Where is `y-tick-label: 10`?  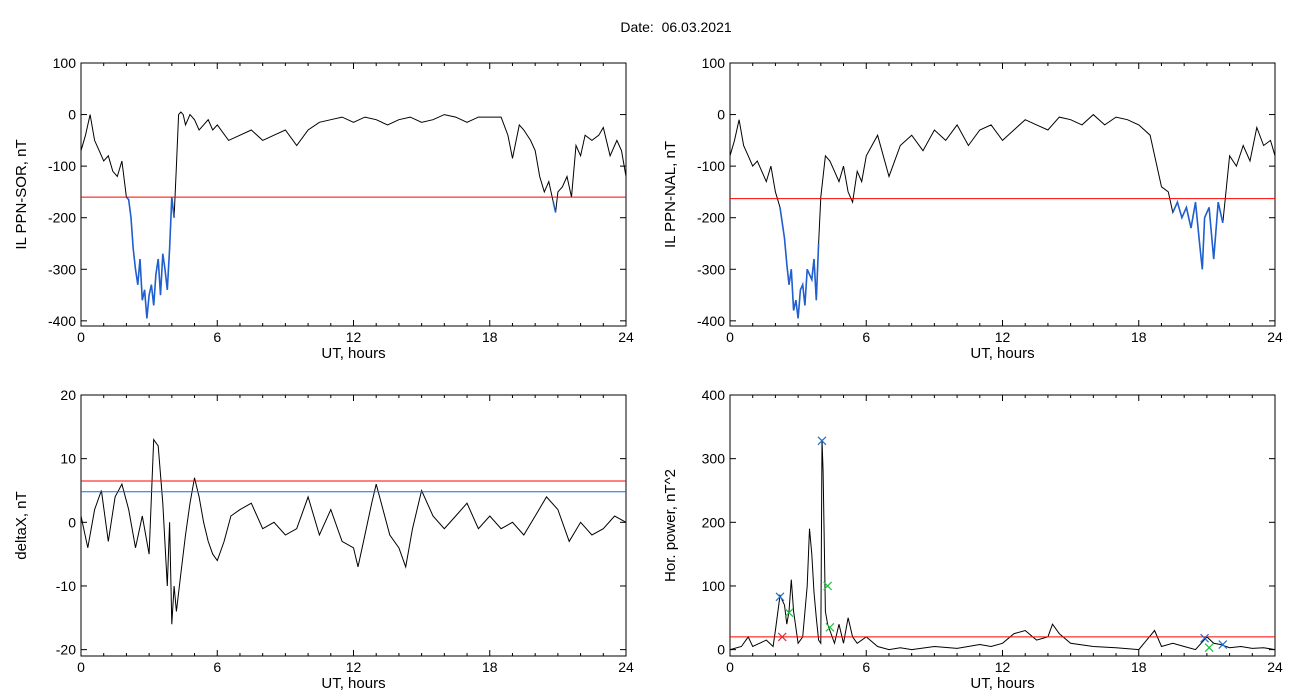 y-tick-label: 10 is located at coordinates (68, 459).